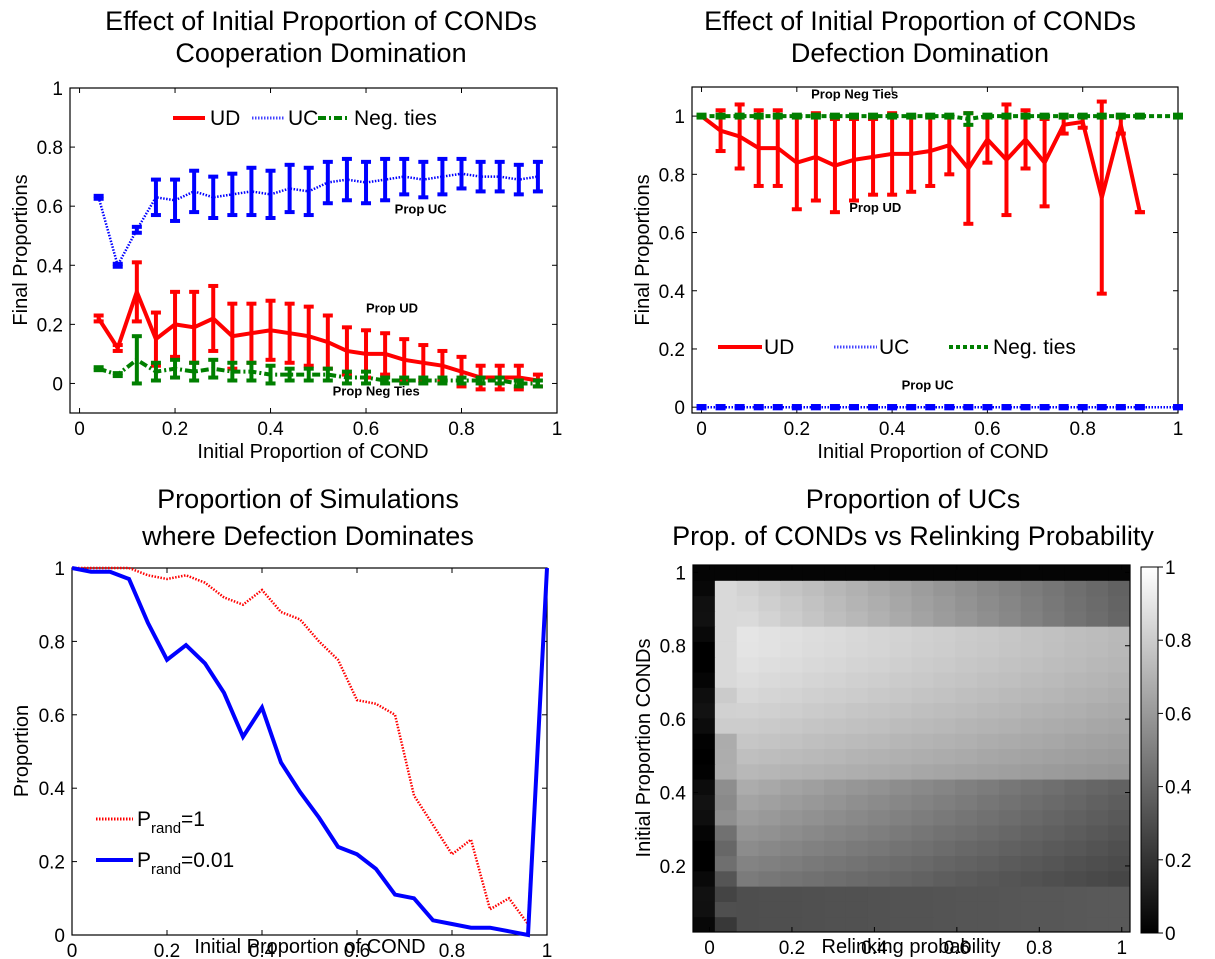 This screenshot has height=959, width=1215. What do you see at coordinates (1178, 641) in the screenshot?
I see `colorbar-tick-label: 0.8` at bounding box center [1178, 641].